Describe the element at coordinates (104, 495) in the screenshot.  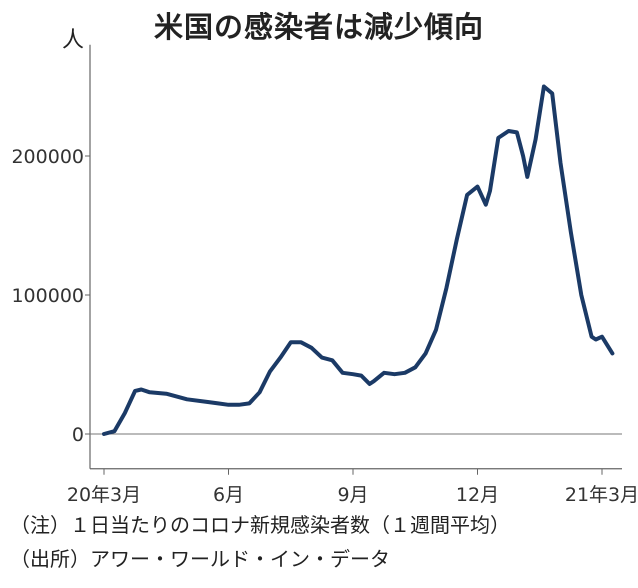
I see `x-tick-label: 20年3月` at that location.